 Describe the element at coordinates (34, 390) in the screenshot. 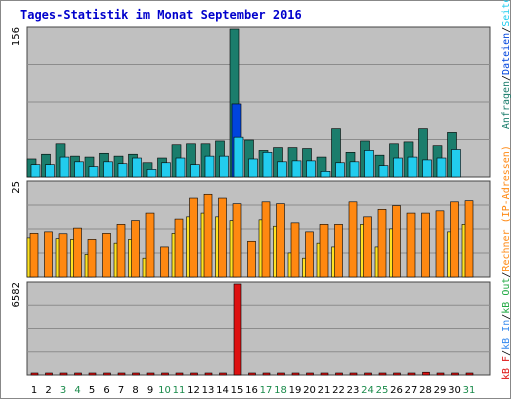

I see `day-label-1: 1` at that location.